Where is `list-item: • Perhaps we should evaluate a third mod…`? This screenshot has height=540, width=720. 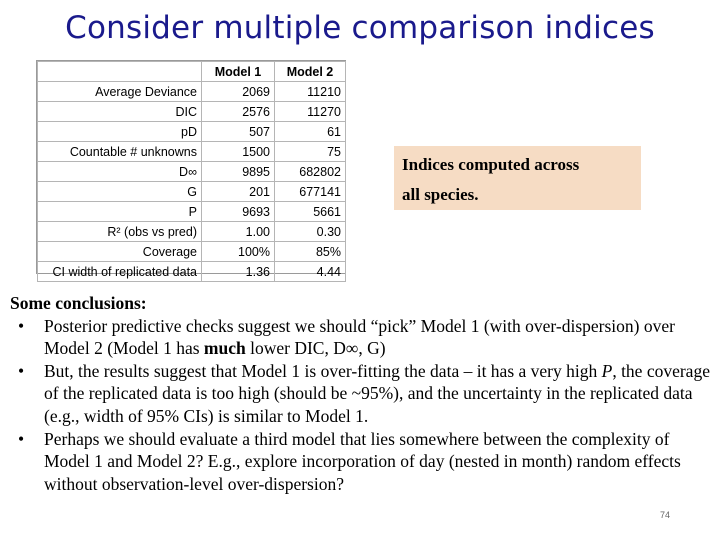 list-item: • Perhaps we should evaluate a third mod… is located at coordinates (360, 462).